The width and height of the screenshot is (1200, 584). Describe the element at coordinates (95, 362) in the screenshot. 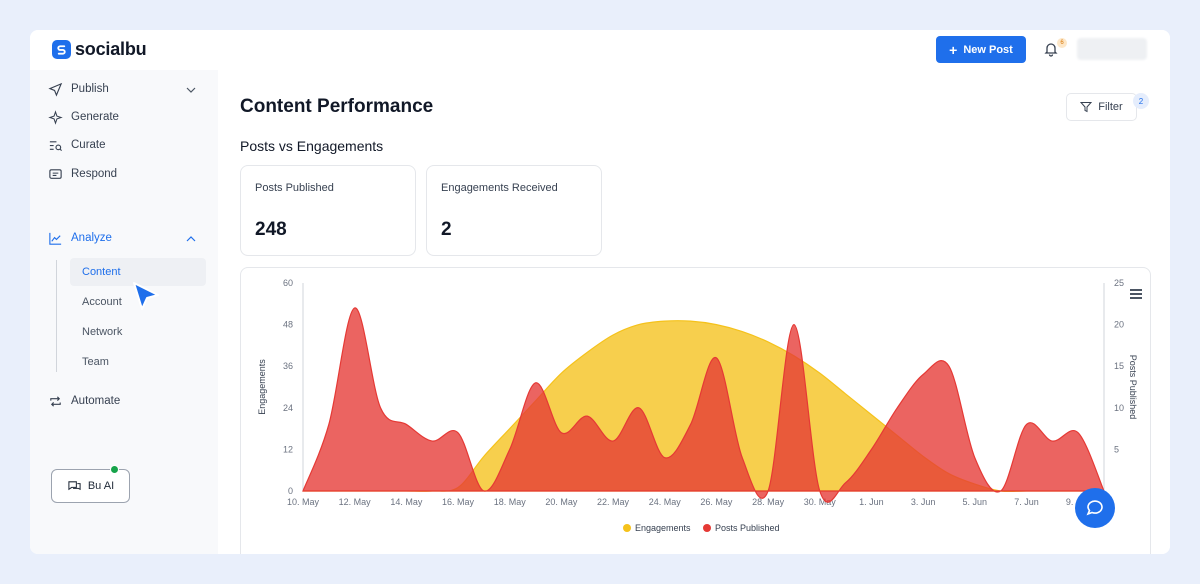

I see `sidebar-subitem-team: Team` at that location.